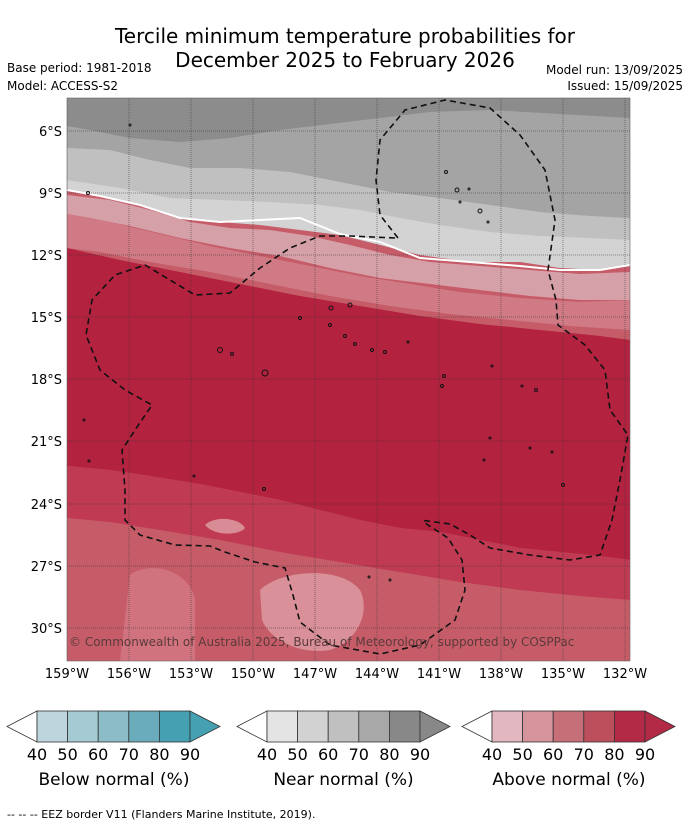 The width and height of the screenshot is (690, 827). I want to click on lon-tick-label: 132°W, so click(625, 674).